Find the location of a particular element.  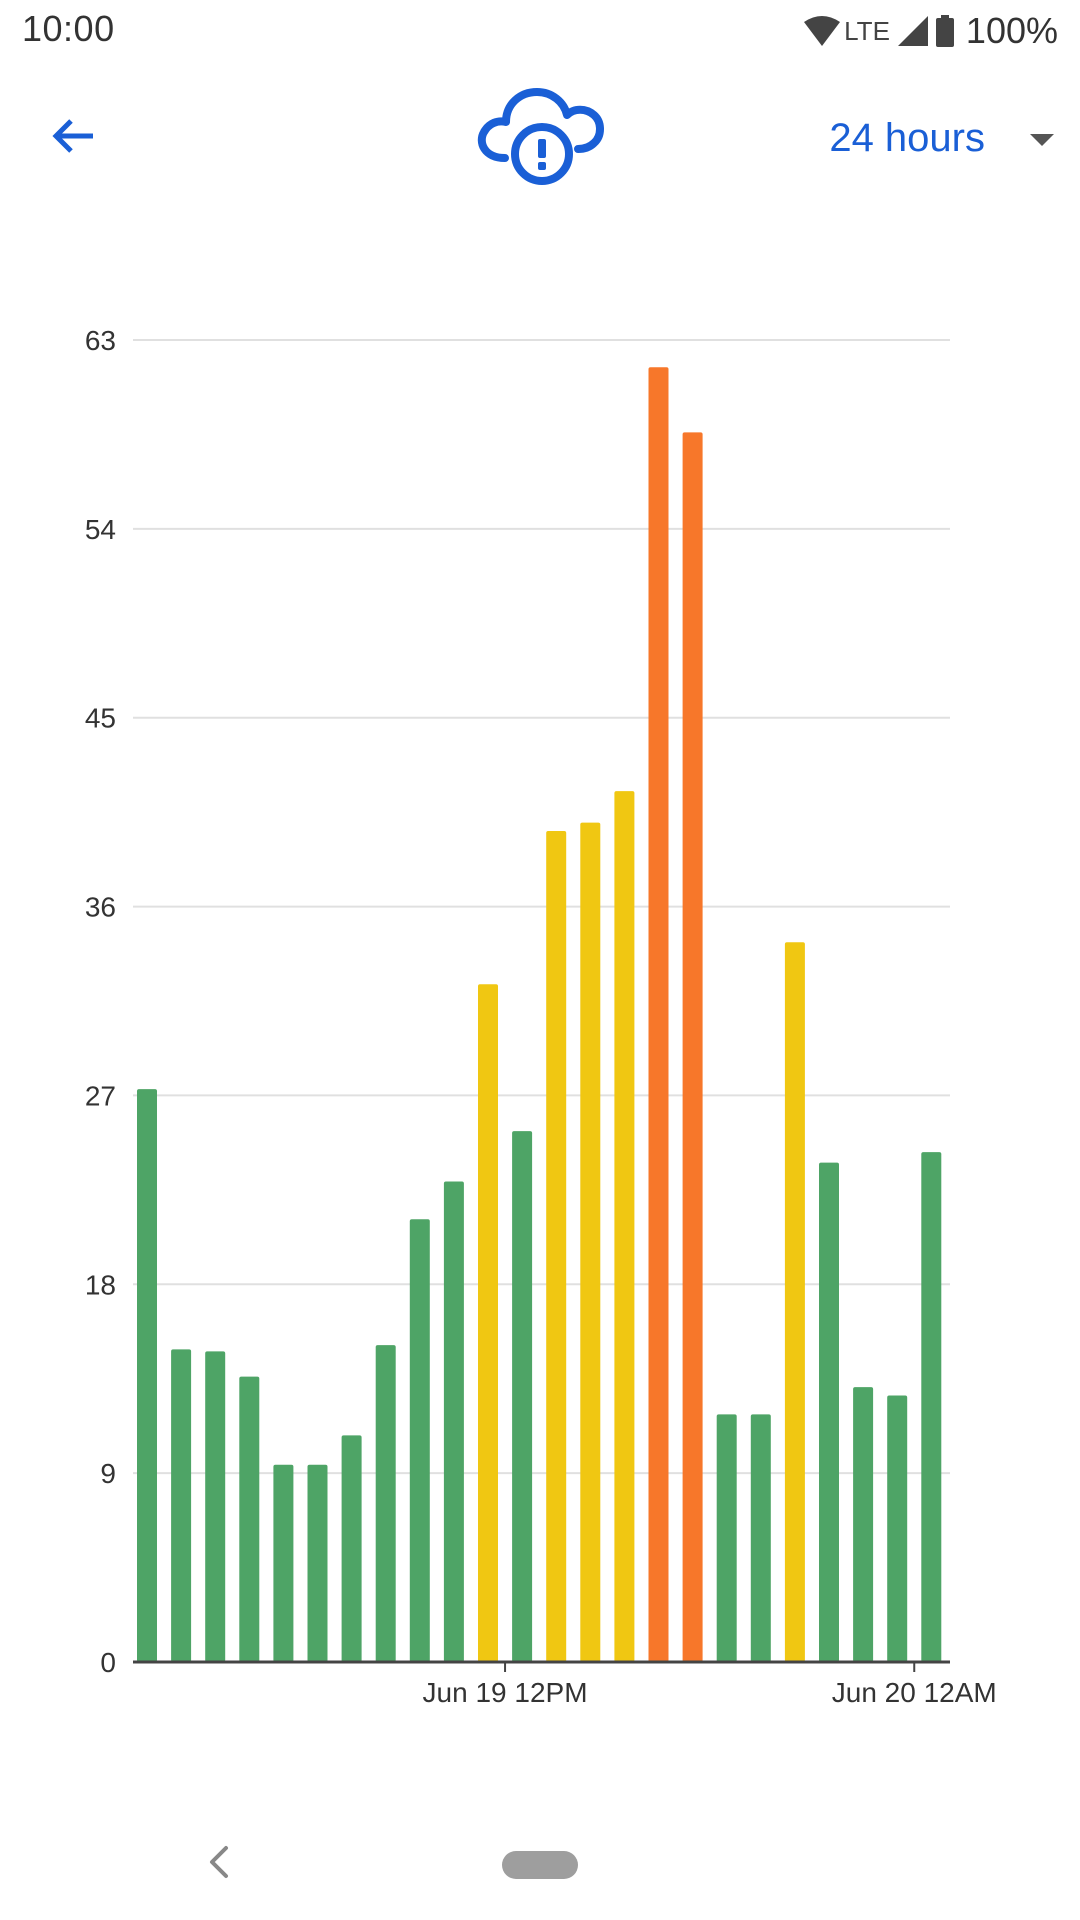

y-tick-label: 0 is located at coordinates (108, 1662).